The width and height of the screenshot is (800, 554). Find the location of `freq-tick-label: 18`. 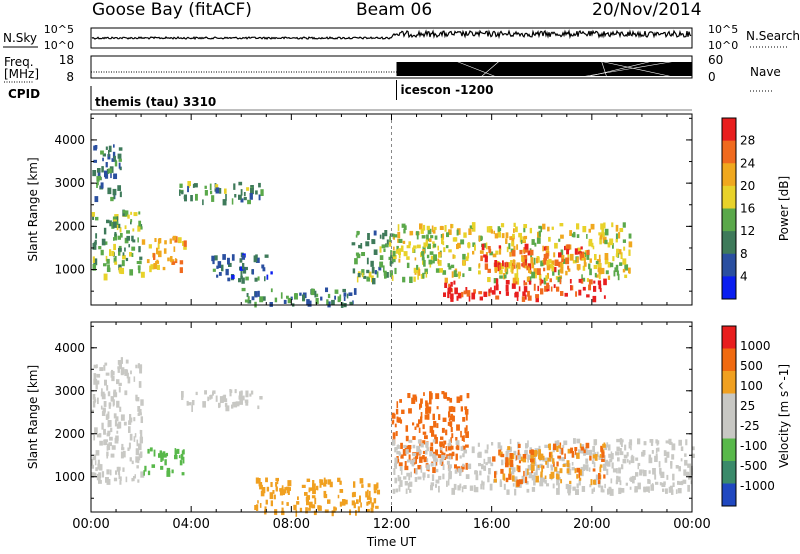

freq-tick-label: 18 is located at coordinates (66, 60).